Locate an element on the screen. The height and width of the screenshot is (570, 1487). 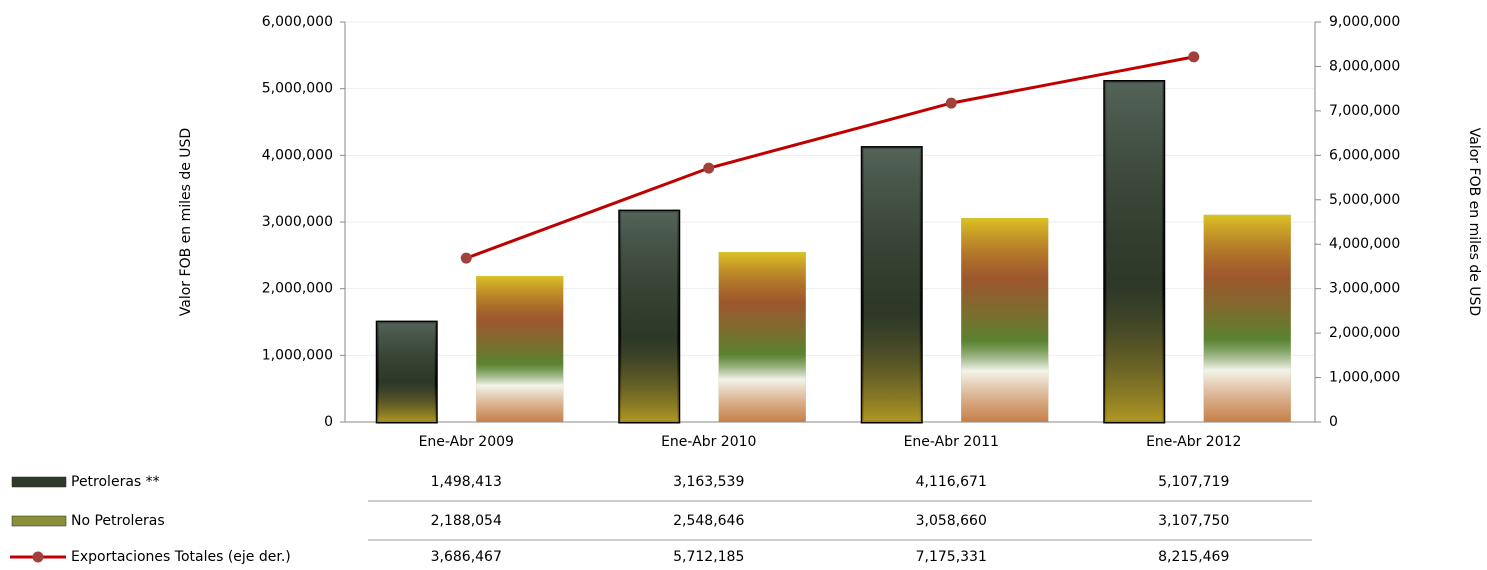
table-cell: 7,175,331 is located at coordinates (951, 557).